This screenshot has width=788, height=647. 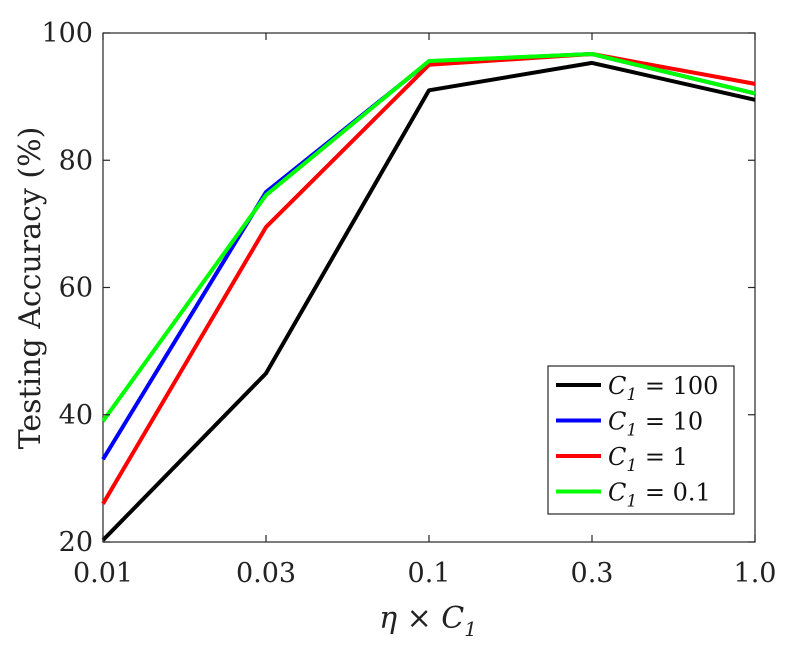 What do you see at coordinates (30, 288) in the screenshot?
I see `y-axis-label: Testing Accuracy (%)` at bounding box center [30, 288].